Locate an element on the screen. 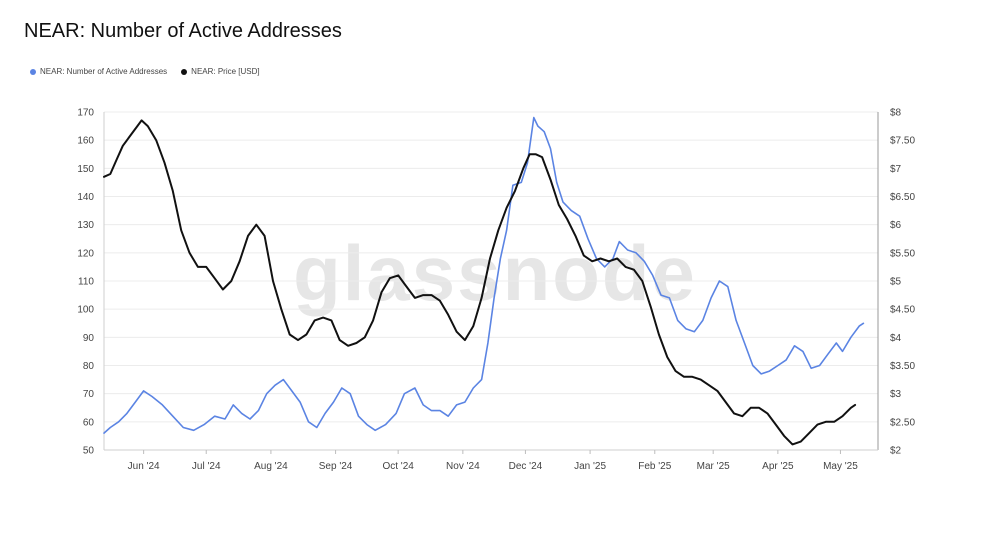 The width and height of the screenshot is (984, 554). legend-label-price: NEAR: Price [USD] is located at coordinates (225, 71).